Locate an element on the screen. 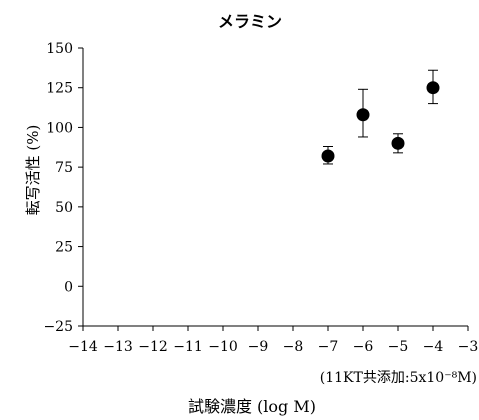  y-axis-label: 転写活性 (%) is located at coordinates (33, 170).